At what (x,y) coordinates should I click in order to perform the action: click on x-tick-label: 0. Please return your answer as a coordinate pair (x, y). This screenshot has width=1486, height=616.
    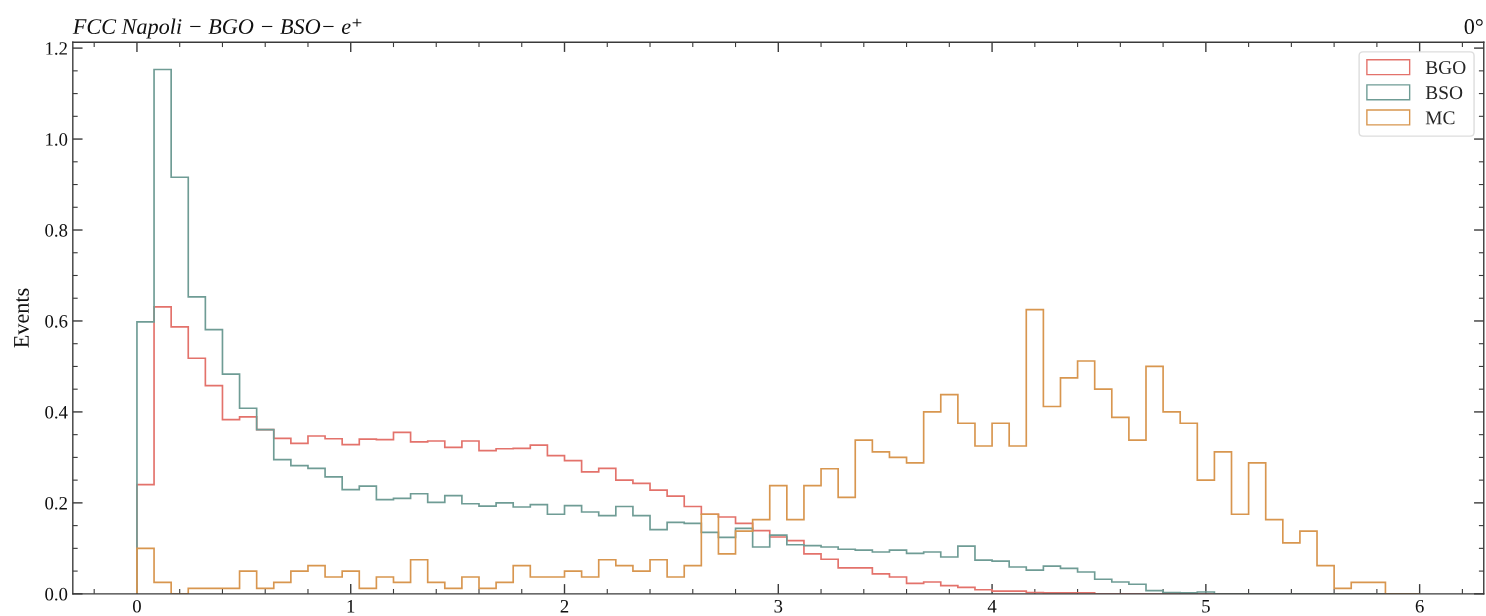
    Looking at the image, I should click on (136, 606).